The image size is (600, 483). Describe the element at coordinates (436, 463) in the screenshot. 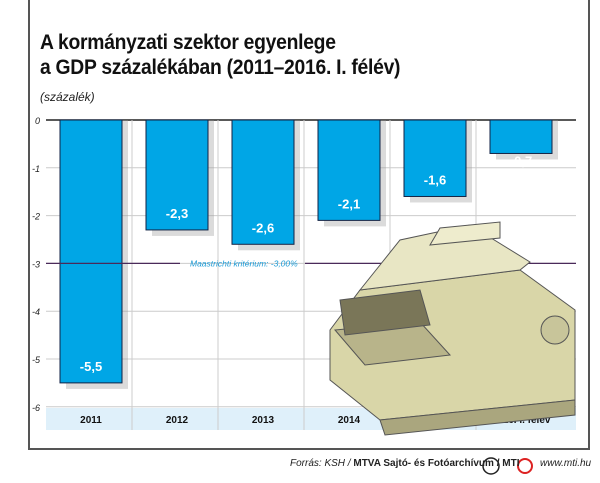

I see `source-bold: MTVA Sajtó- és Fotóarchívum / MTI` at that location.